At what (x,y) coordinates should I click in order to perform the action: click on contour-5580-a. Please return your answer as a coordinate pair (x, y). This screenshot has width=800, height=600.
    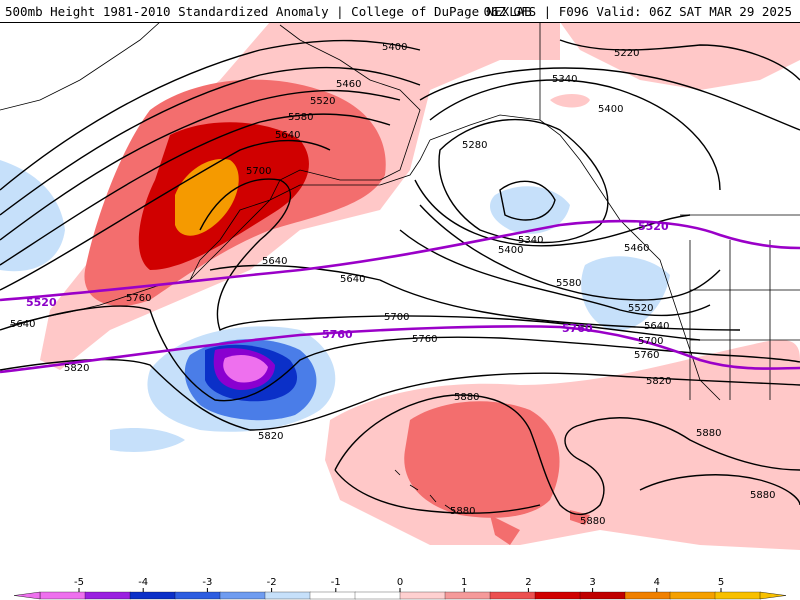
    Looking at the image, I should click on (195, 189).